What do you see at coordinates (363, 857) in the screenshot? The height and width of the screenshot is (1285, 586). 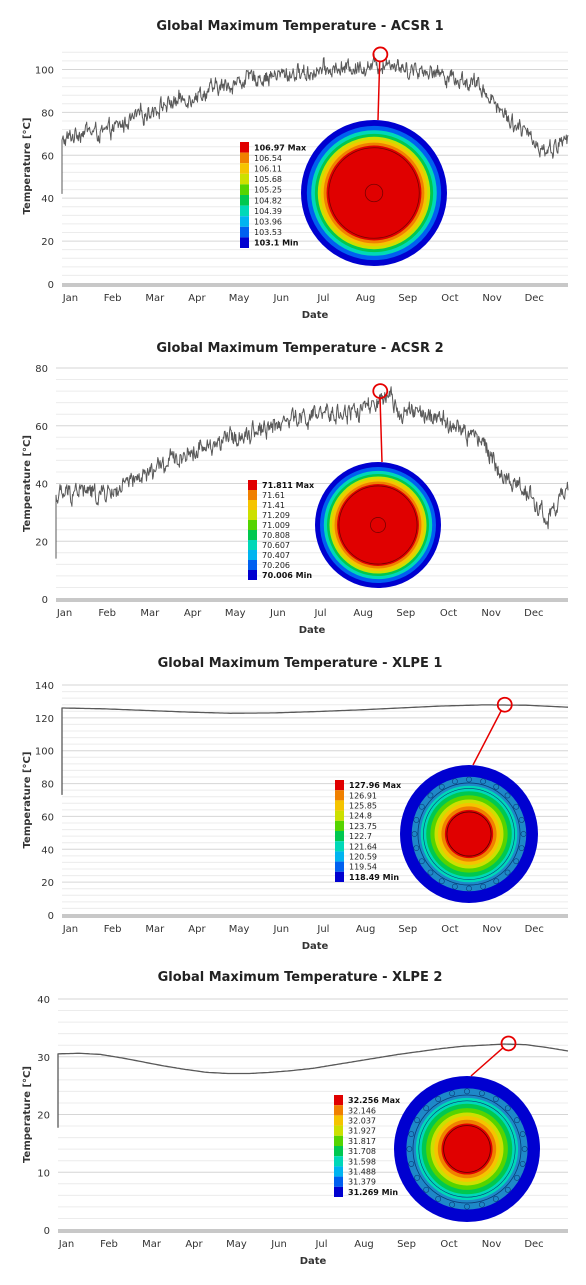 I see `legend-label: 120.59` at bounding box center [363, 857].